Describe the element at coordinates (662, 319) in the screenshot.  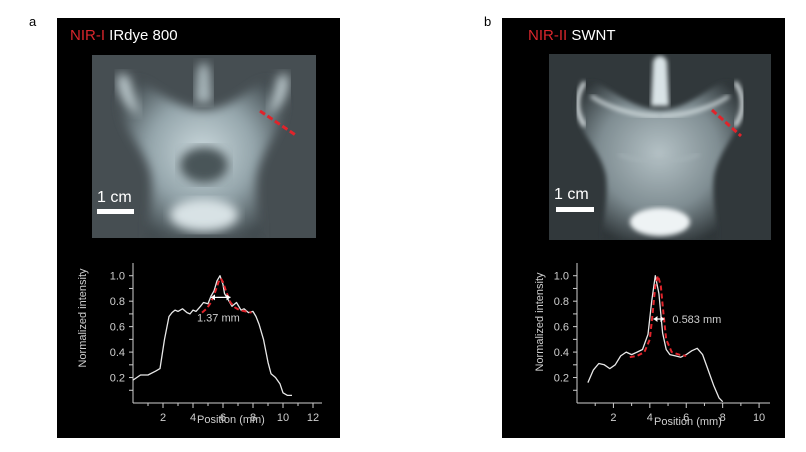
I see `panel-b-fwhm-arrow-right` at that location.